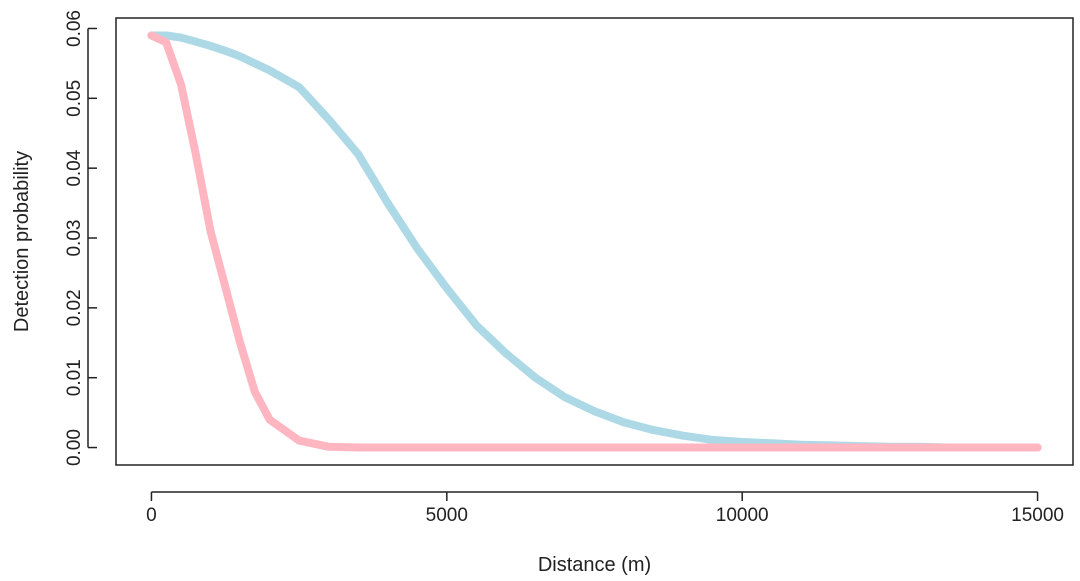  I want to click on x-tick-label: 10000, so click(742, 515).